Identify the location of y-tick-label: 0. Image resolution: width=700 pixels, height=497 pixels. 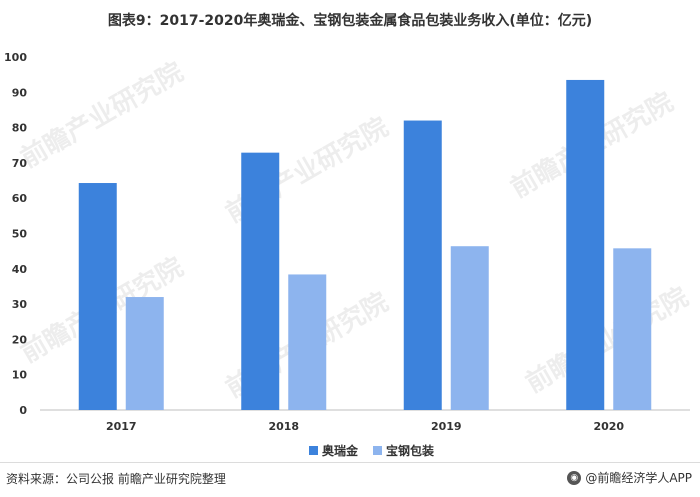
(23, 410).